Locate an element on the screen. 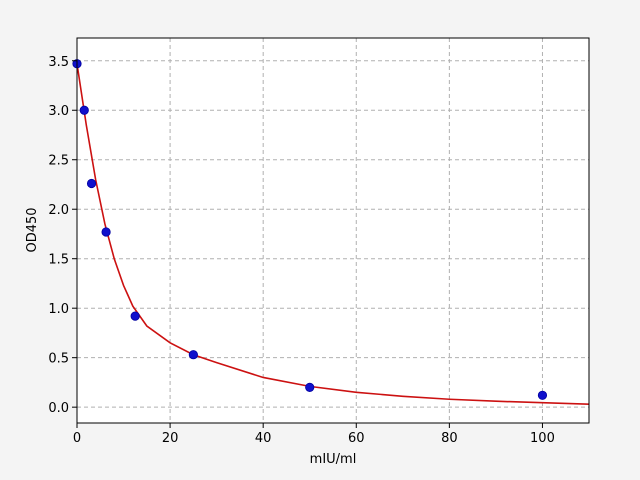 The height and width of the screenshot is (480, 640). x-tick-label: 80 is located at coordinates (449, 438).